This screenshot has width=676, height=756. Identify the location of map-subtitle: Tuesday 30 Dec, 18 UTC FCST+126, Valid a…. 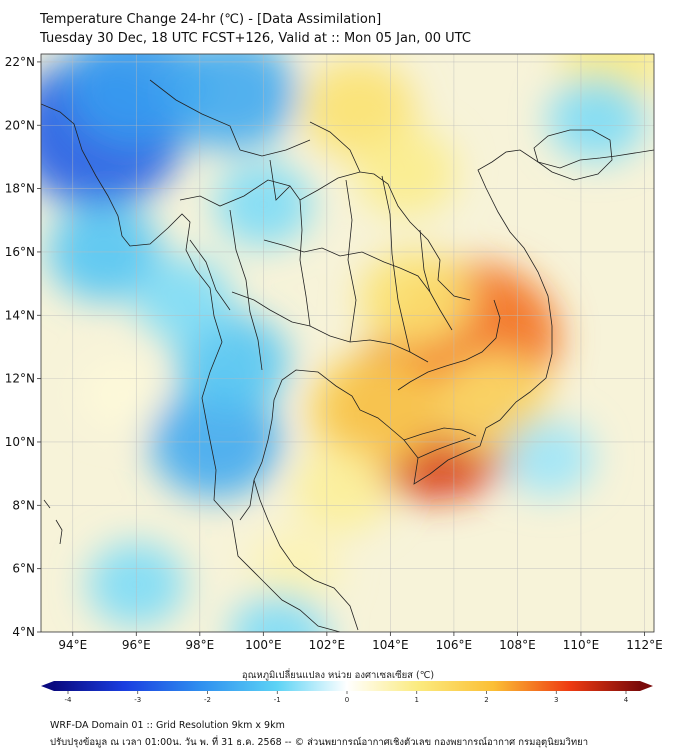
(255, 38).